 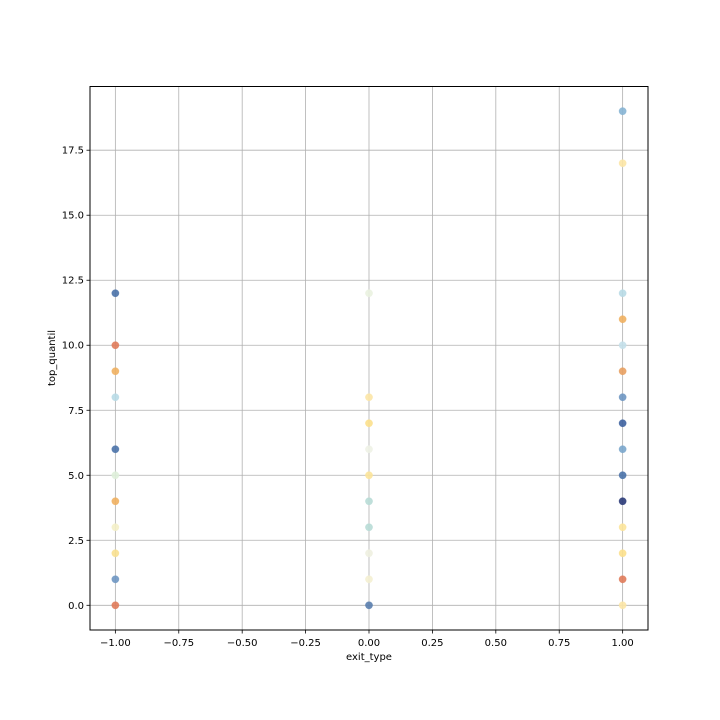 I want to click on y-tick-label: 0.0, so click(x=76, y=606).